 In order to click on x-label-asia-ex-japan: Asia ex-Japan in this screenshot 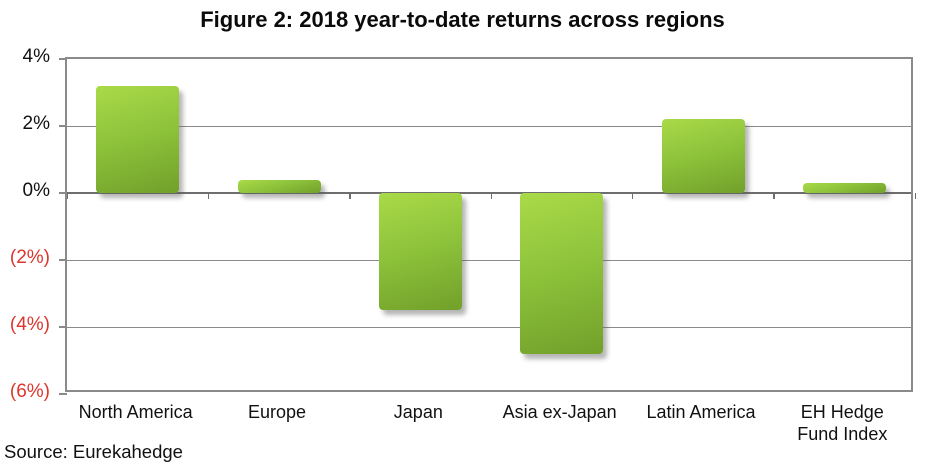, I will do `click(559, 412)`.